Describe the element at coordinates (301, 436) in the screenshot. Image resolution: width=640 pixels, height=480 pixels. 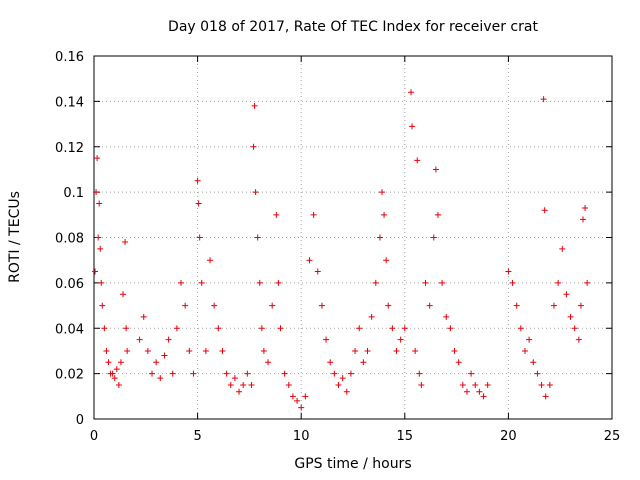
I see `x-tick-label: 10` at that location.